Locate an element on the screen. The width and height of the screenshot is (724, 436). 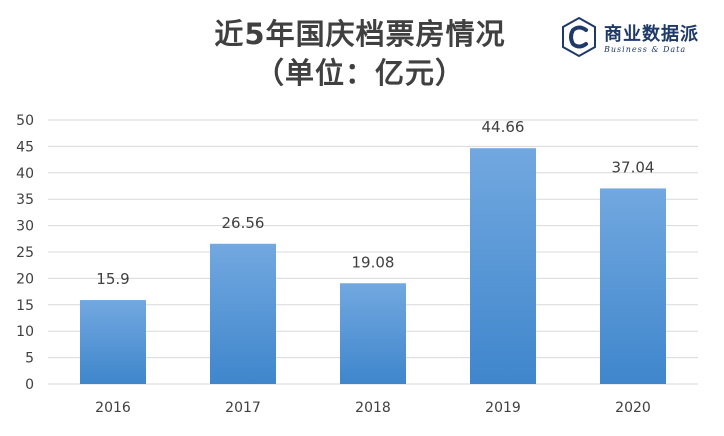
chart-title: 近5年国庆档票房情况 is located at coordinates (360, 34).